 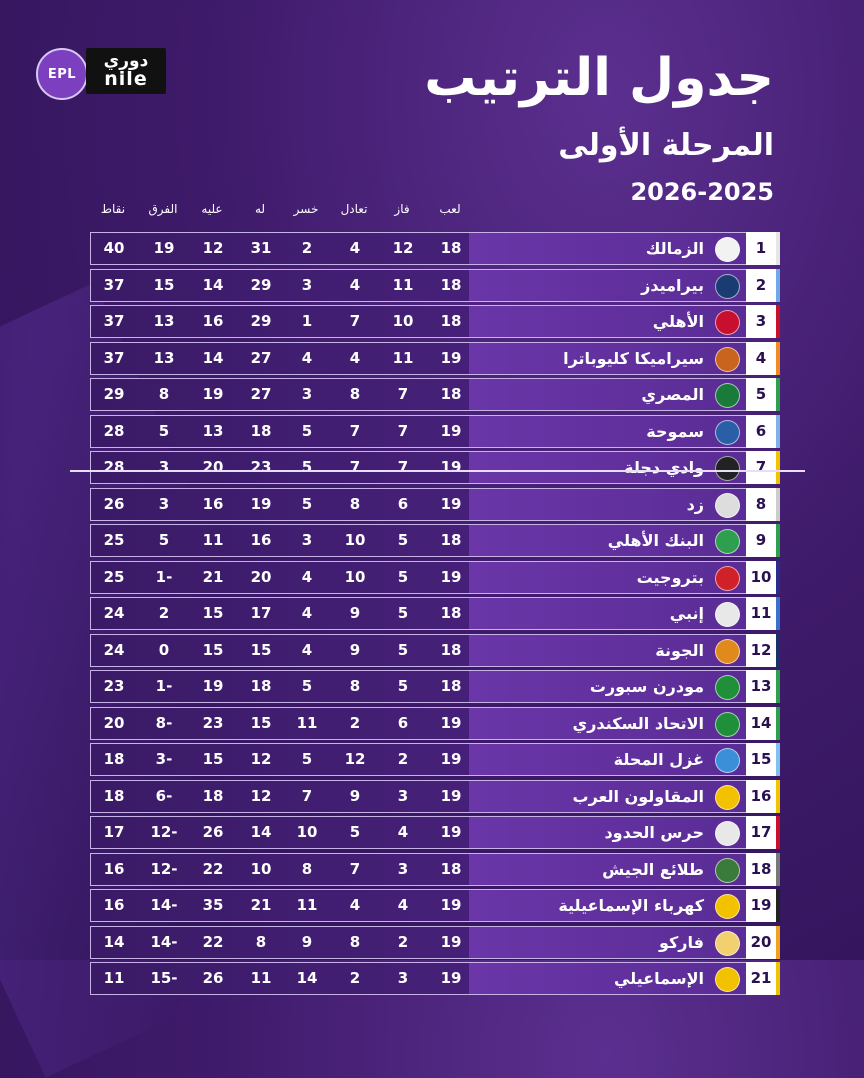 I want to click on team-cell: كهرباء الإسماعيلية, so click(x=607, y=905).